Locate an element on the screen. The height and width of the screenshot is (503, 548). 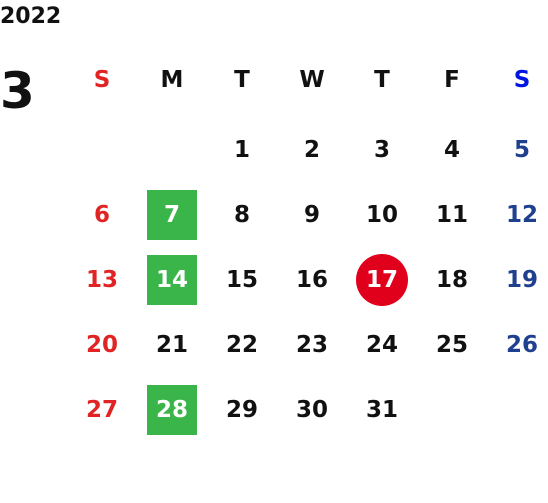
day: 1 is located at coordinates (241, 150).